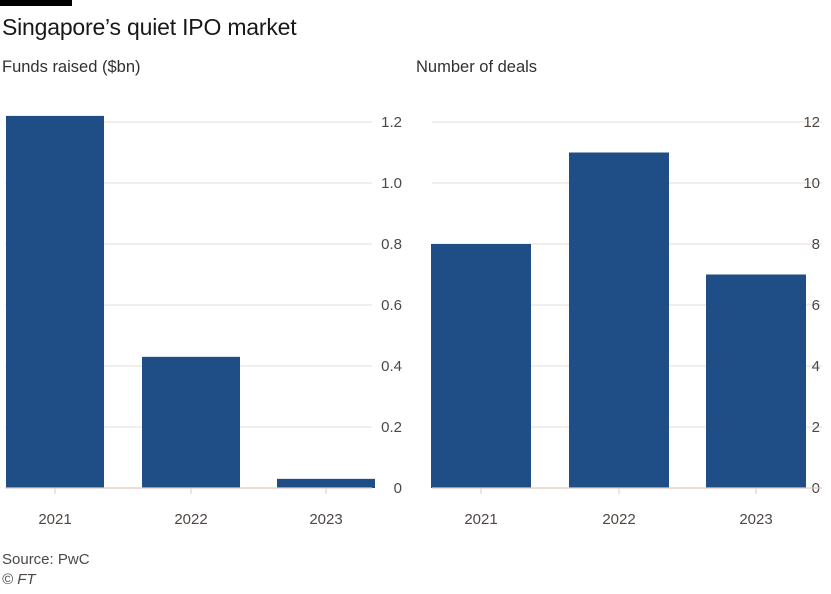 This screenshot has width=831, height=594. I want to click on source-note: Source: PwC, so click(46, 559).